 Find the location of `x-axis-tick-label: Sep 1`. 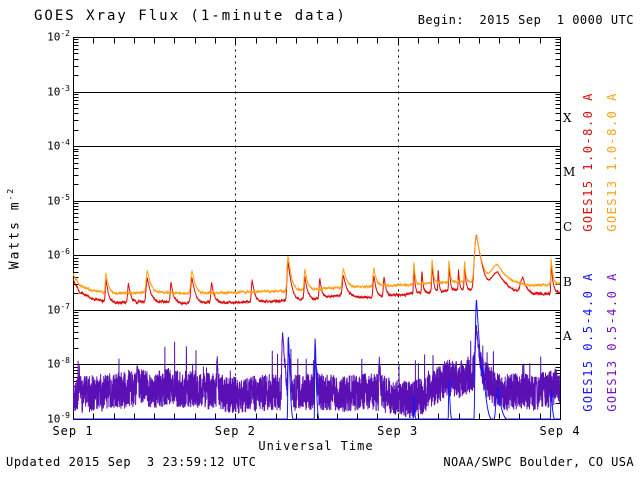

x-axis-tick-label: Sep 1 is located at coordinates (73, 431).